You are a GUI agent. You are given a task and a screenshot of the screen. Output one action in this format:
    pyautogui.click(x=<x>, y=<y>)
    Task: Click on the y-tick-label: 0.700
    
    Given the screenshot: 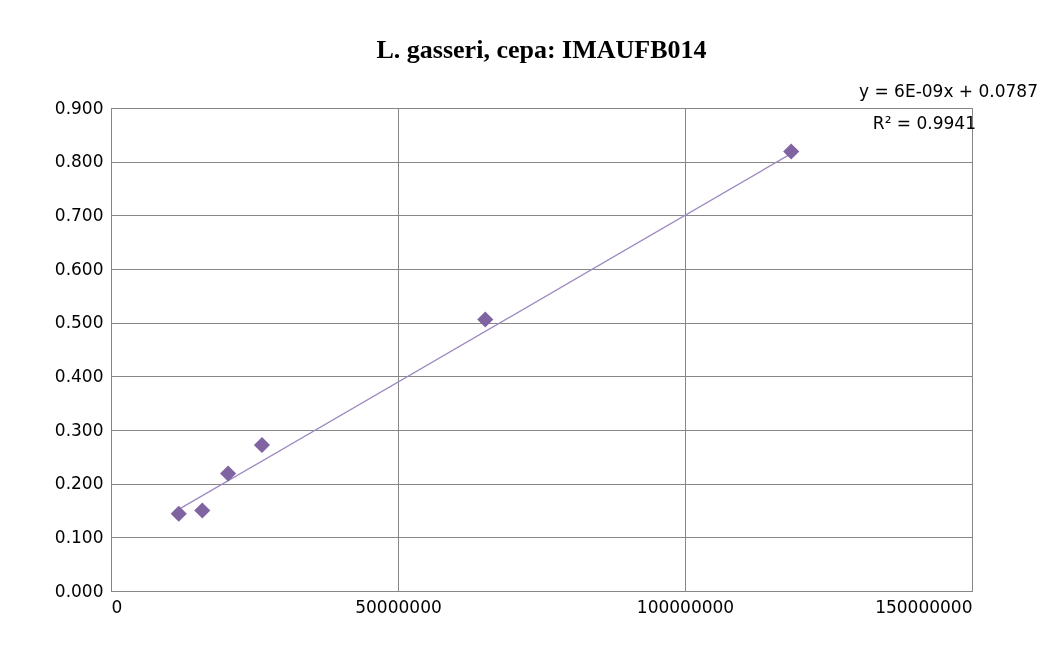 What is the action you would take?
    pyautogui.click(x=79, y=214)
    